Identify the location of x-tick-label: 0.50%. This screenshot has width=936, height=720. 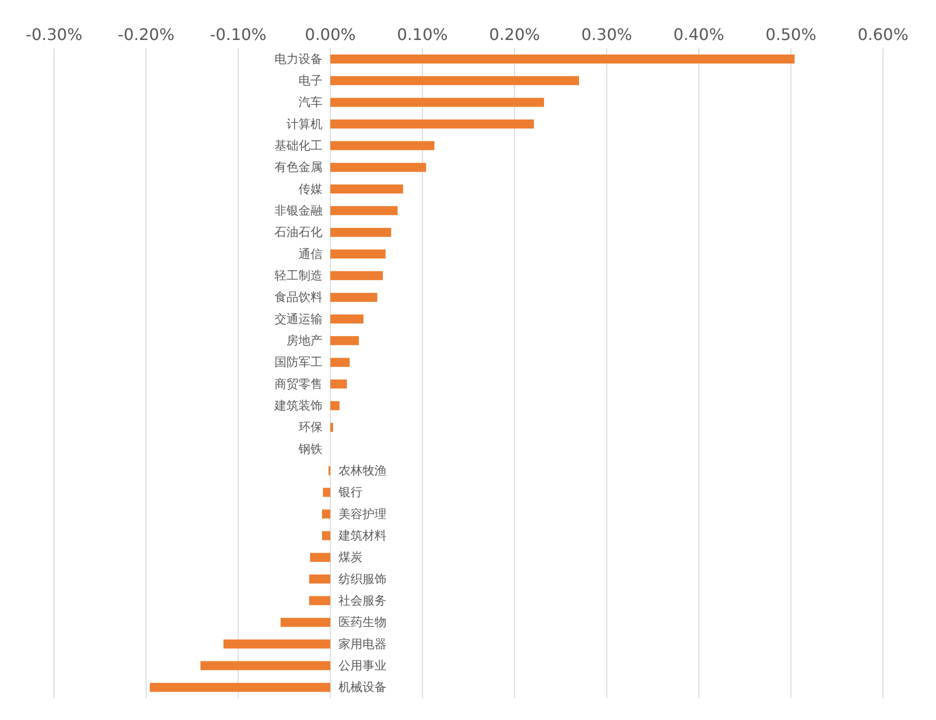
(790, 34).